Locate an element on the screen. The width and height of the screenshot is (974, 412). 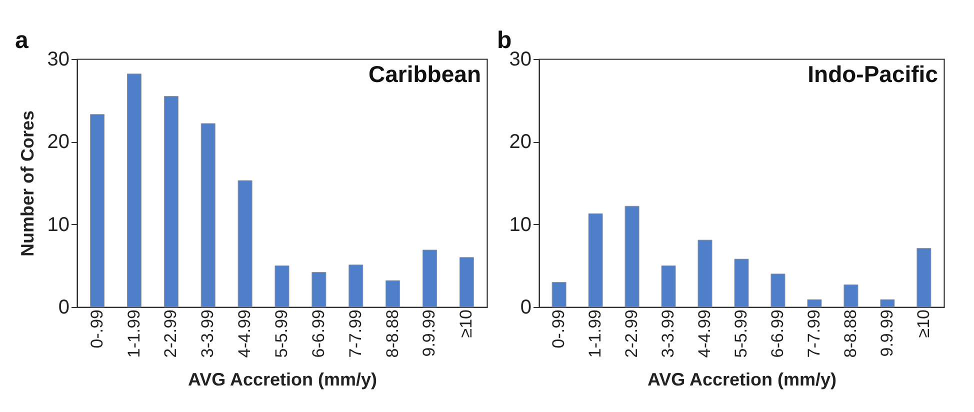
chart-title: Caribbean is located at coordinates (424, 74).